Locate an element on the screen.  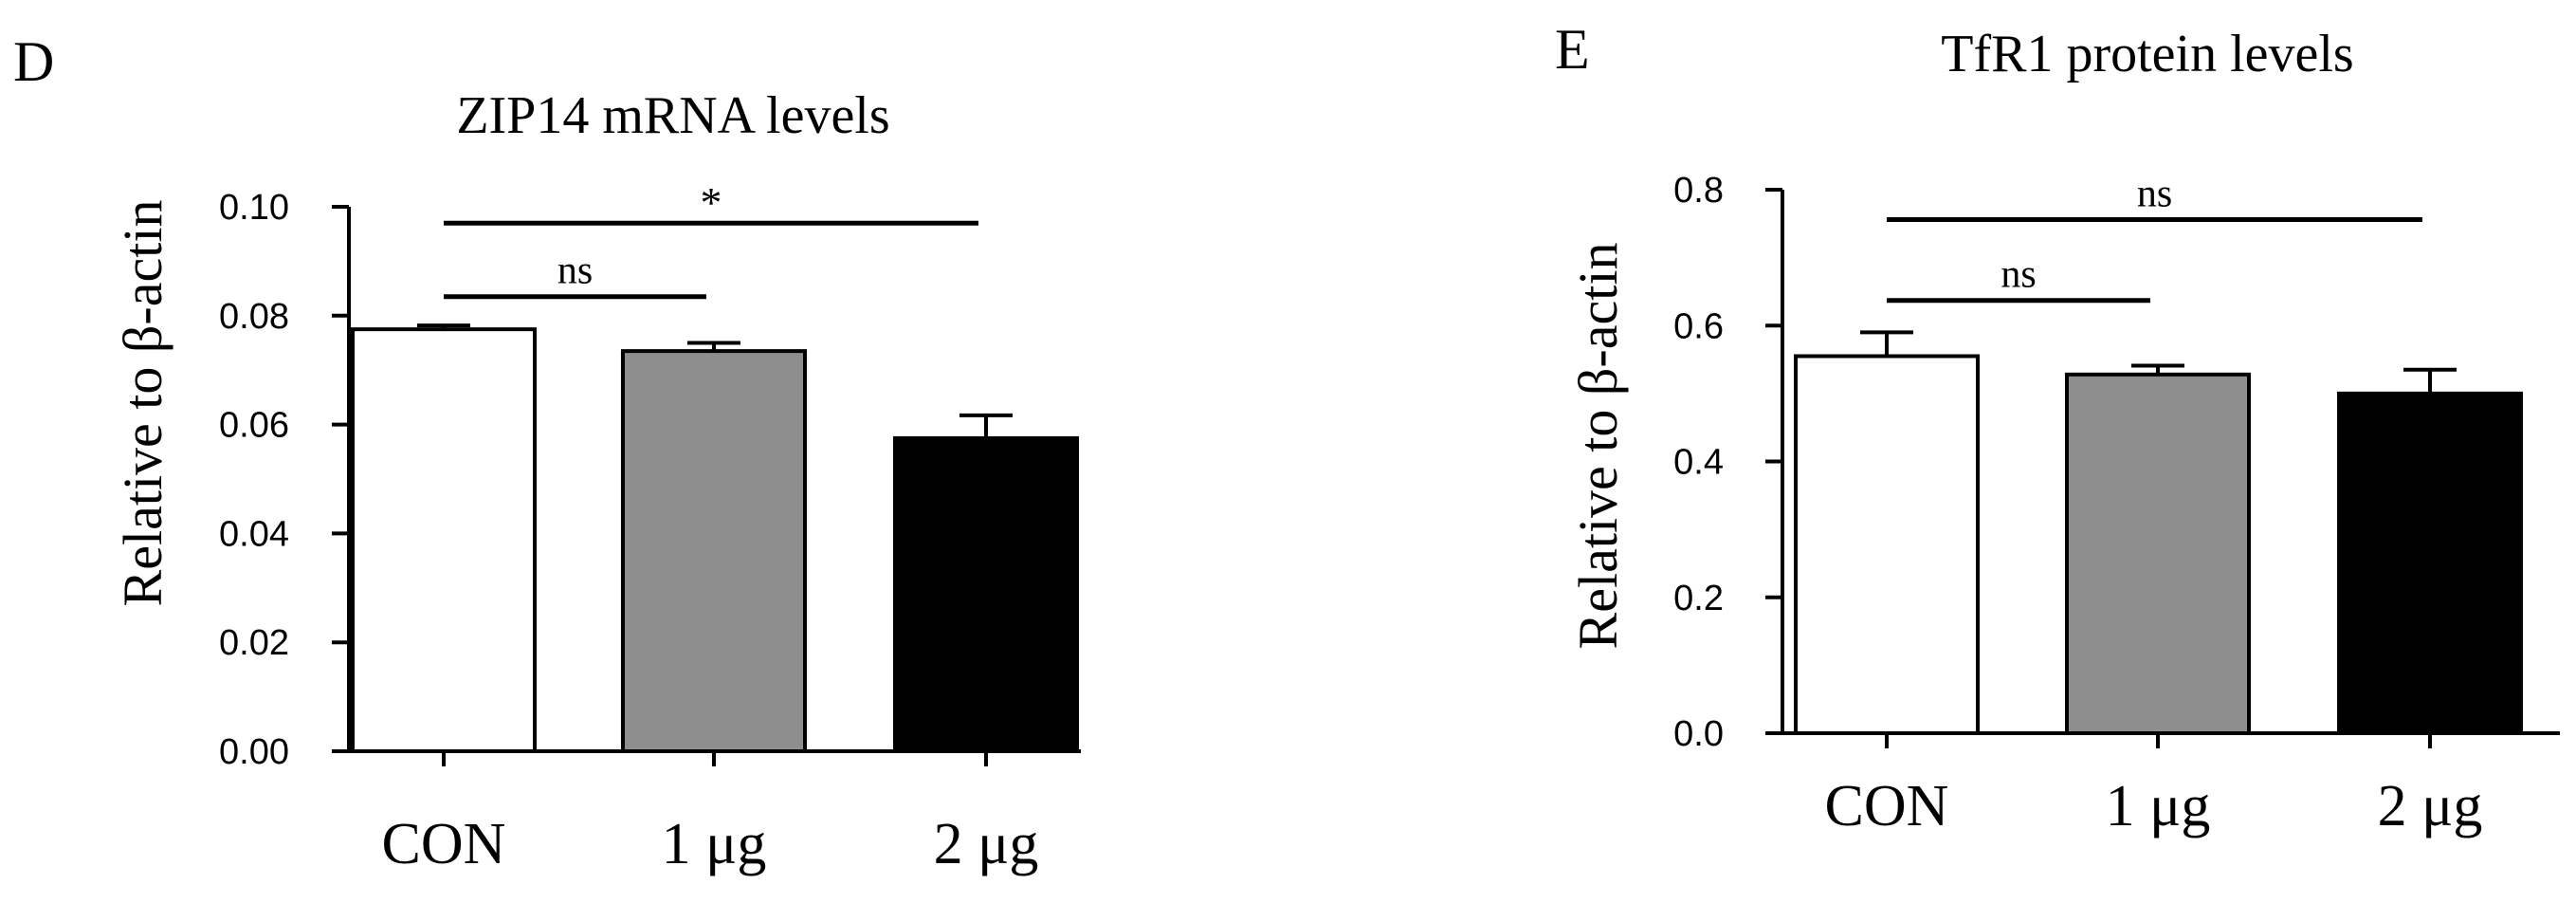
y-tick-label: 0.2 is located at coordinates (1698, 598).